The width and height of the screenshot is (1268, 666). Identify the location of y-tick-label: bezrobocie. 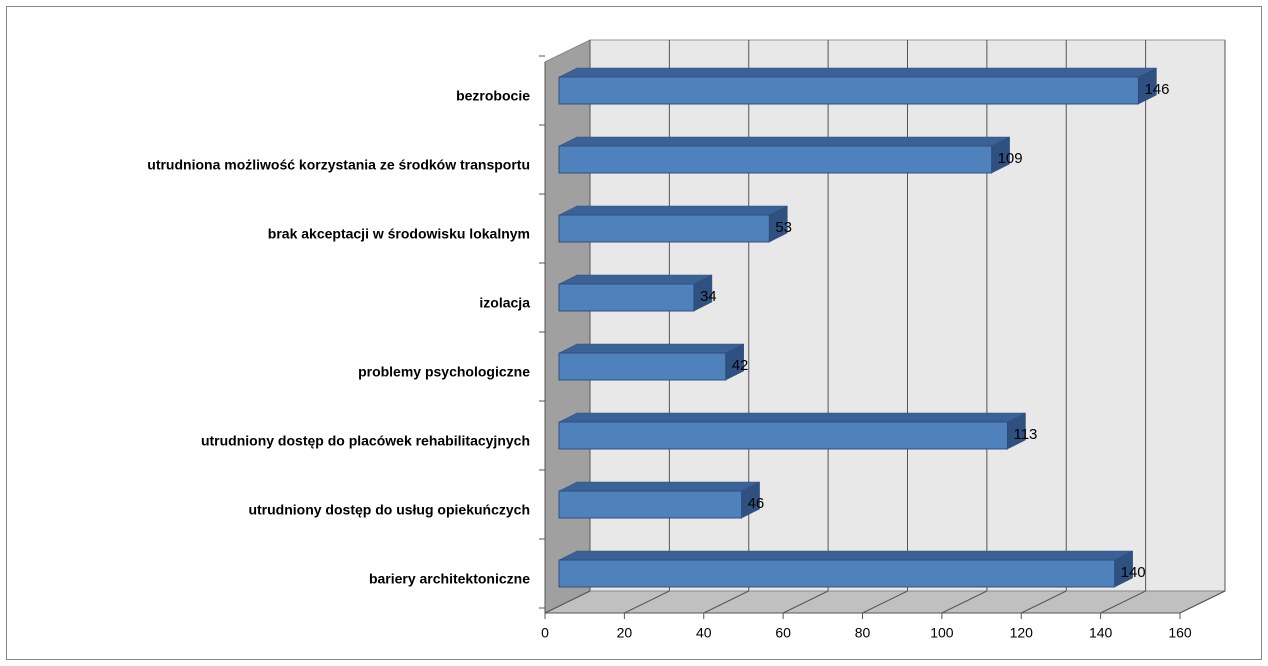
(493, 96).